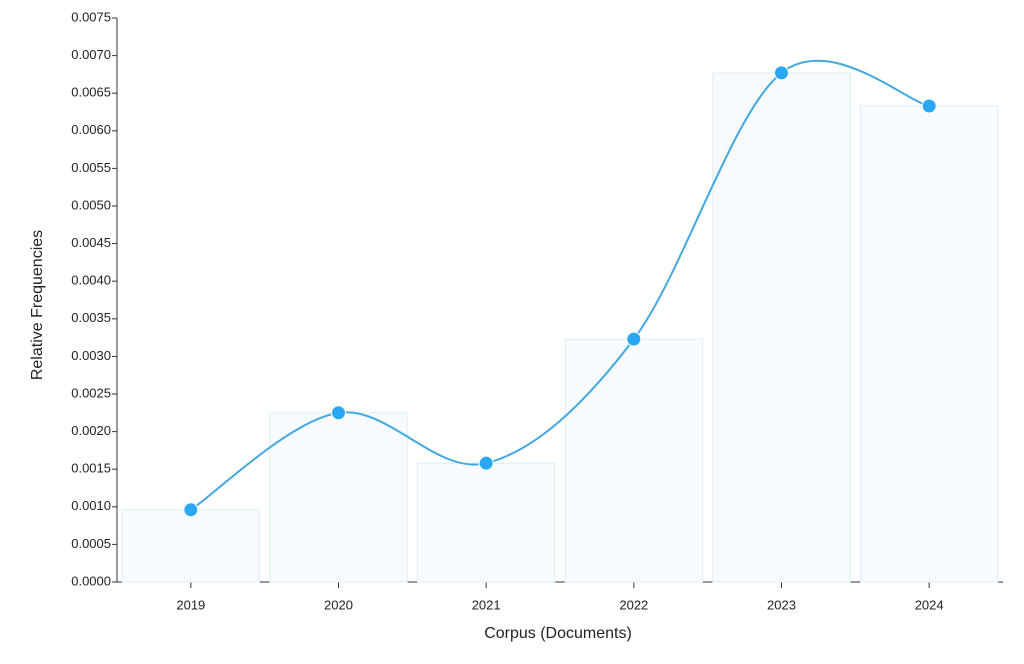  I want to click on y-axis-label: Relative Frequencies, so click(37, 305).